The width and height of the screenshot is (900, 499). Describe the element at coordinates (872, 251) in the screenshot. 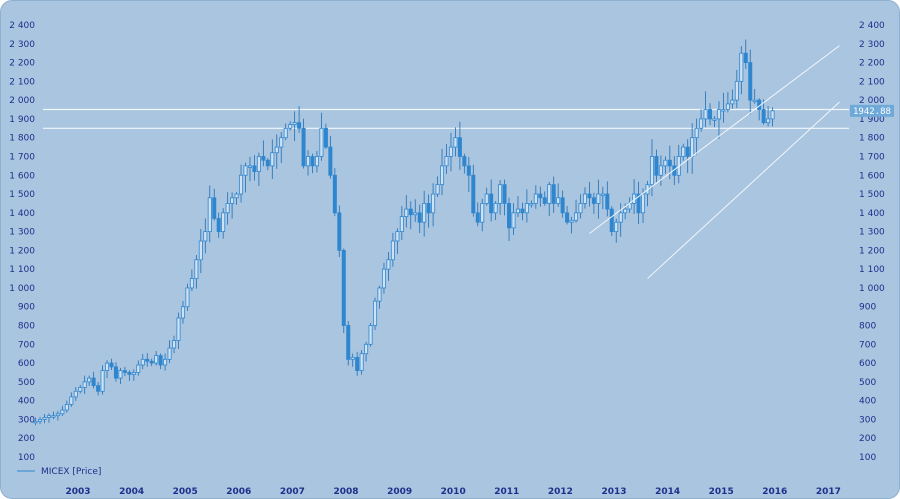

I see `y-tick-label-right: 1 200` at that location.